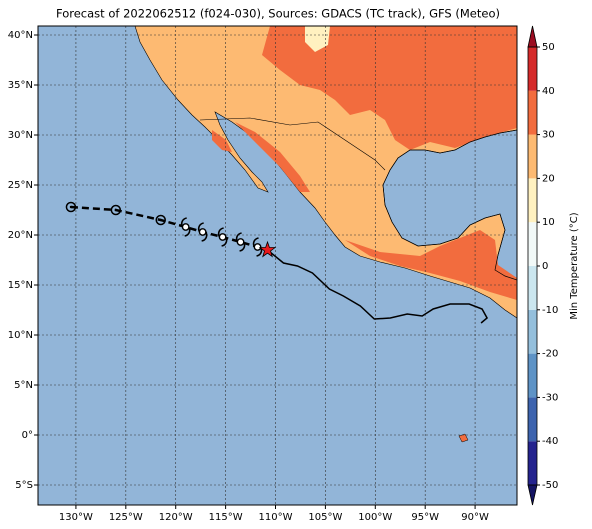  Describe the element at coordinates (27, 435) in the screenshot. I see `y-tick-label: 0°` at that location.